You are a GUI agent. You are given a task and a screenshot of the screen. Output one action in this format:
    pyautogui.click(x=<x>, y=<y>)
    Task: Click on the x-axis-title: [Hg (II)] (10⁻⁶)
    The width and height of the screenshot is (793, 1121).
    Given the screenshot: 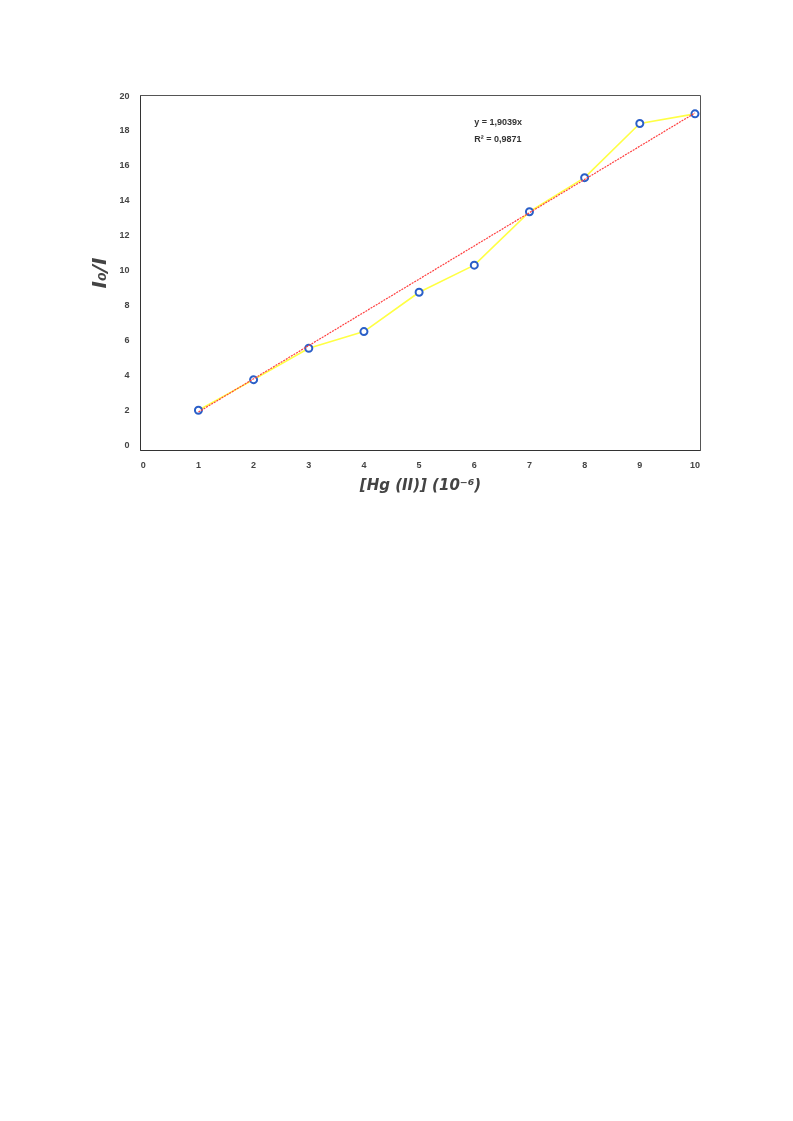 What is the action you would take?
    pyautogui.click(x=420, y=484)
    